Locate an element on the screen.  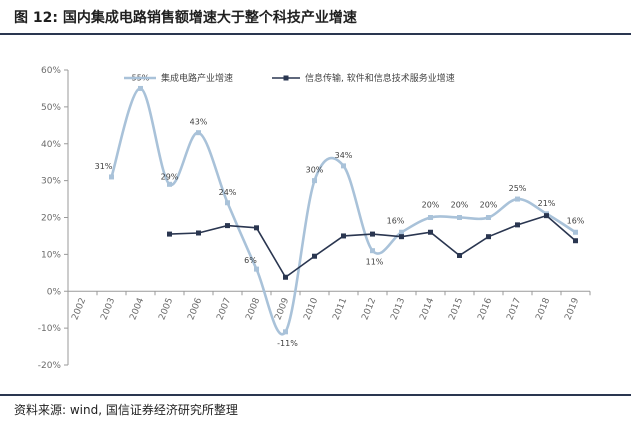
x-tick-label: 2003 is located at coordinates (108, 309).